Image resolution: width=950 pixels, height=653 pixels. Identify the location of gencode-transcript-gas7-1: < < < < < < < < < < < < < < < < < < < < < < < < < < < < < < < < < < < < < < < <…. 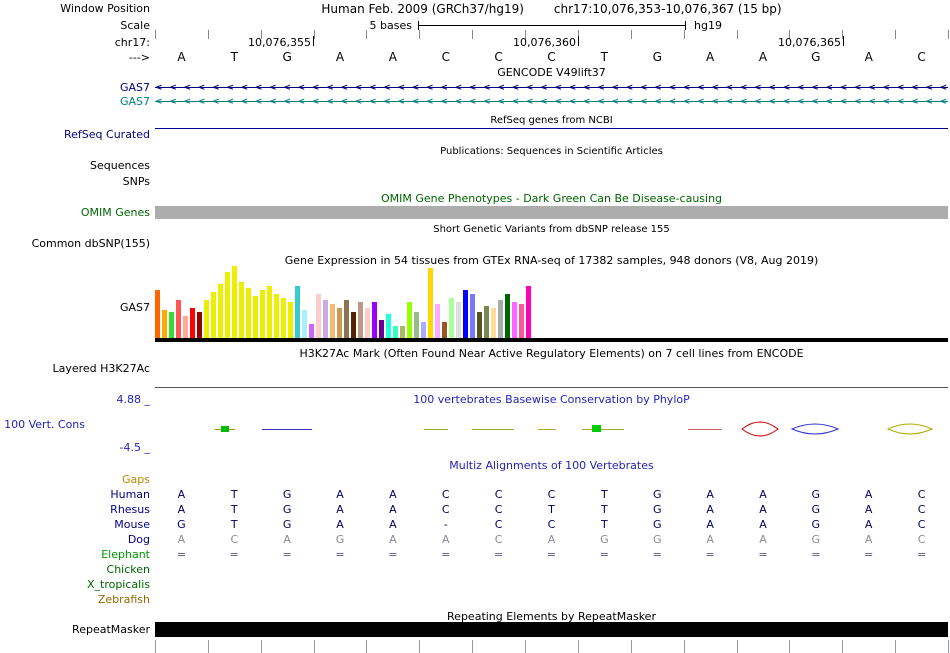
(551, 88).